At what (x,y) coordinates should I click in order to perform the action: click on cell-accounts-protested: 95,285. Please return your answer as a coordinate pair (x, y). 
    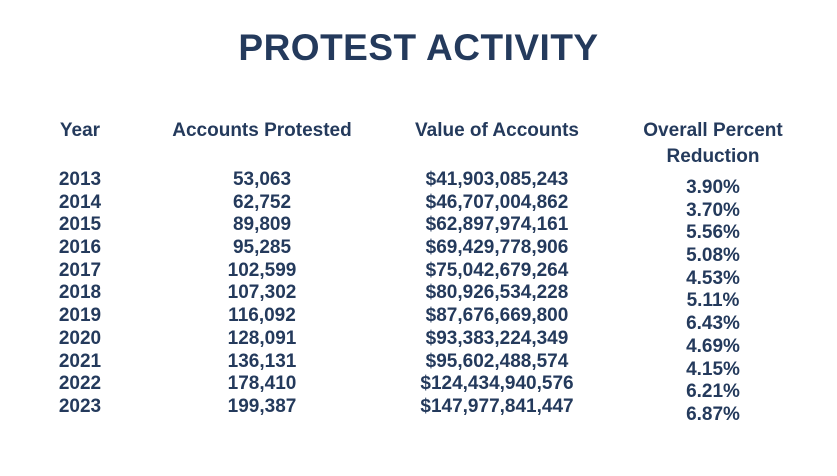
    Looking at the image, I should click on (262, 248).